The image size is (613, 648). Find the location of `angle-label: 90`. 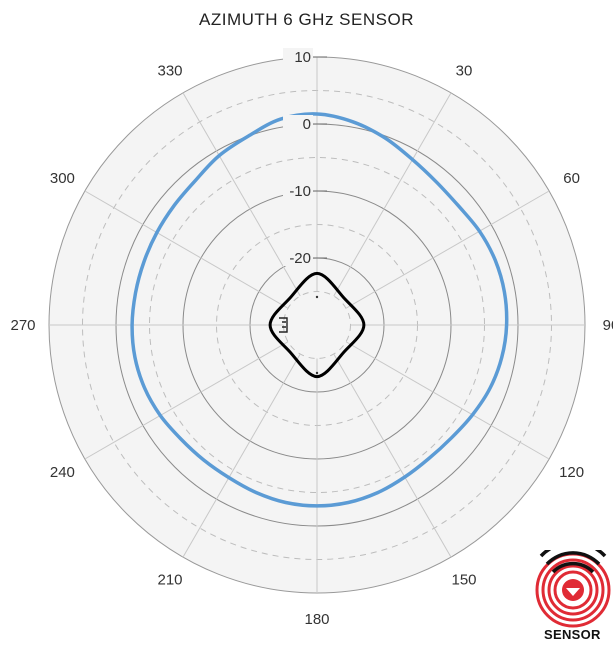

angle-label: 90 is located at coordinates (608, 325).